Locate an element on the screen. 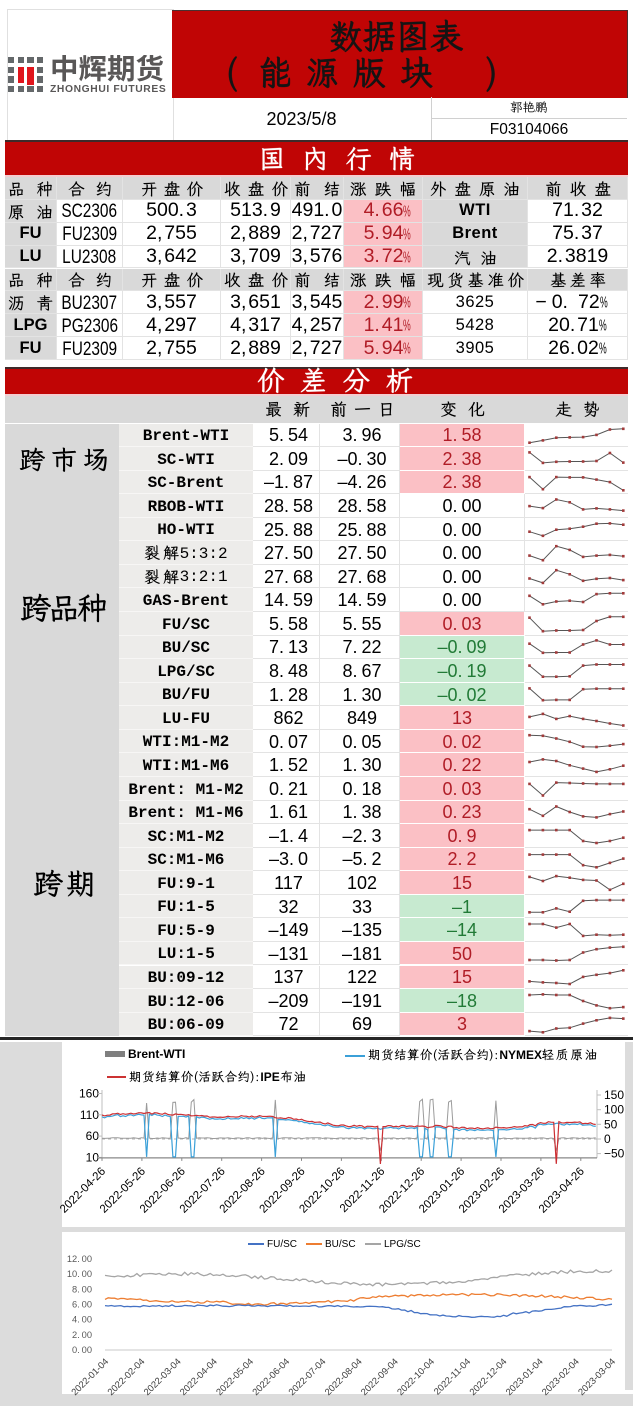 Image resolution: width=633 pixels, height=1406 pixels. svg-text: 0. 00 is located at coordinates (82, 1350).